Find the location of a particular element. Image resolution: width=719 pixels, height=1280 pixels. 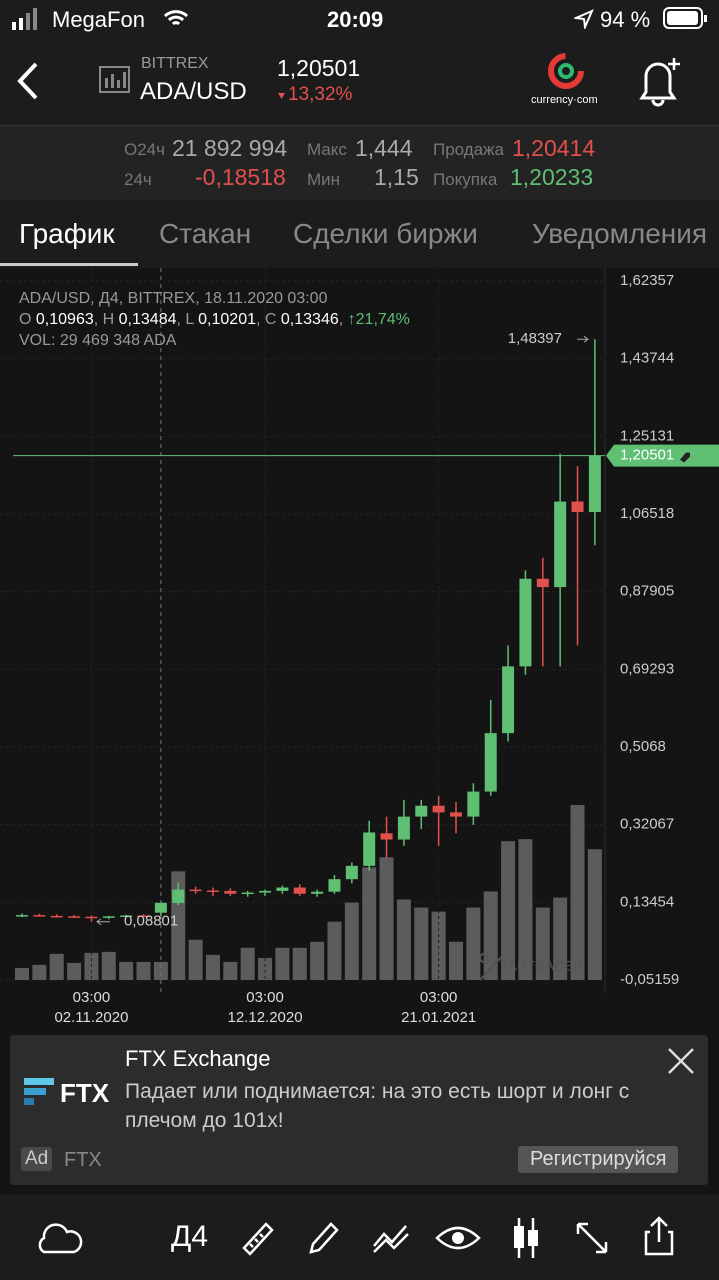

candles-button is located at coordinates (526, 1238).